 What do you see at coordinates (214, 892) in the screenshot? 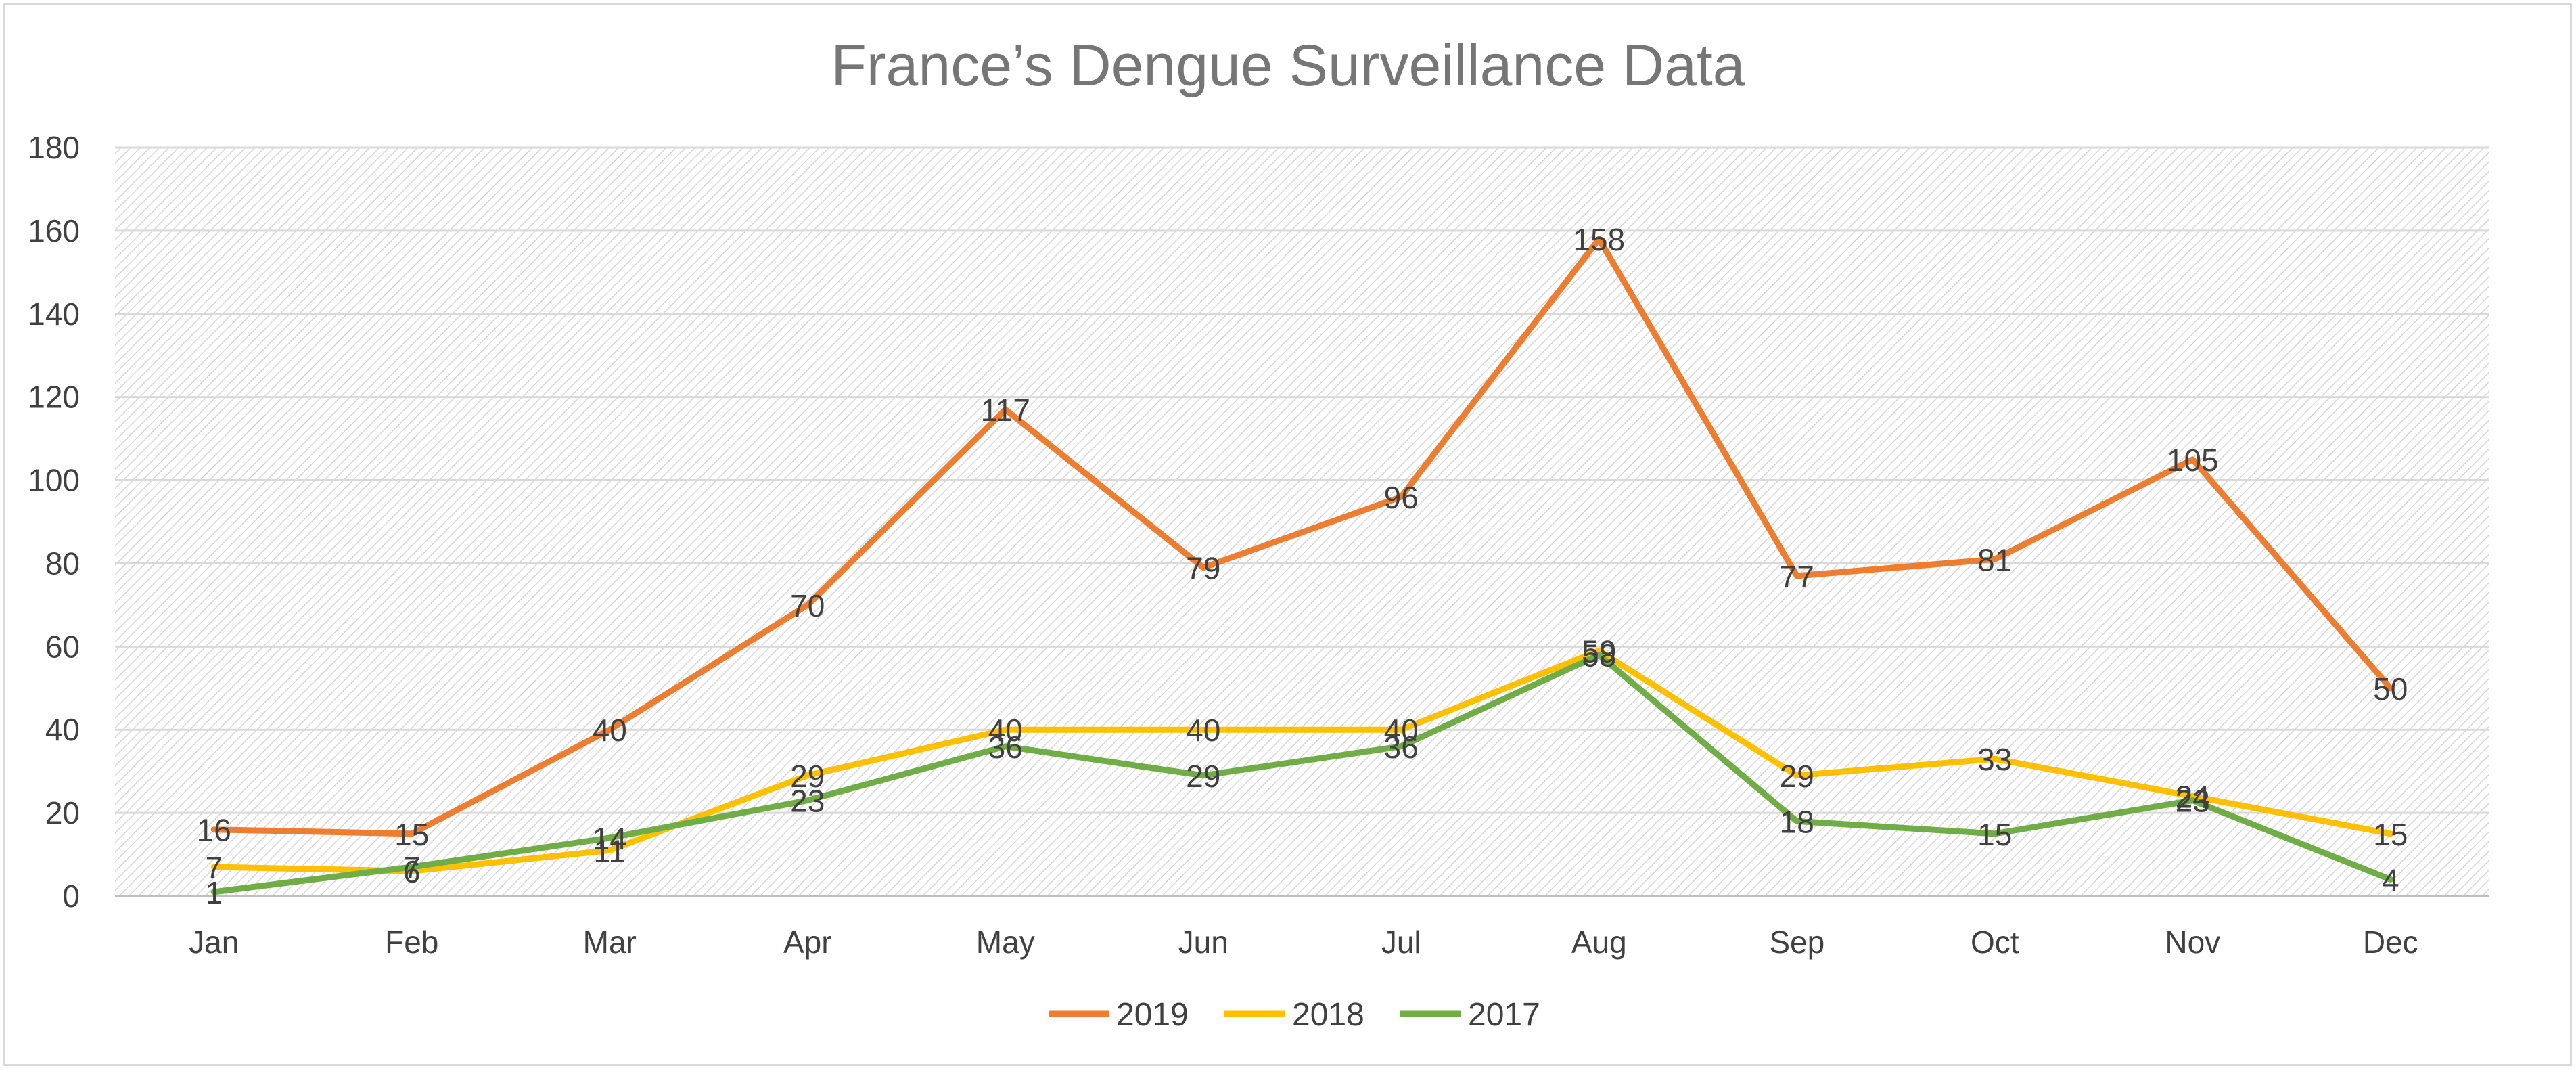
I see `data-label-2017: 1` at bounding box center [214, 892].